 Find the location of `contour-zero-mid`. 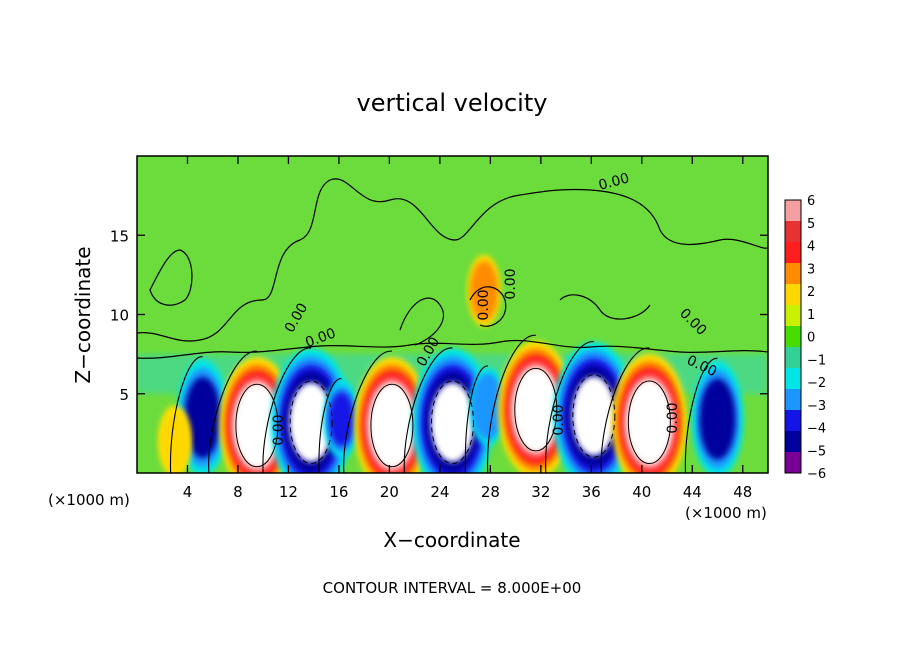

contour-zero-mid is located at coordinates (452, 349).